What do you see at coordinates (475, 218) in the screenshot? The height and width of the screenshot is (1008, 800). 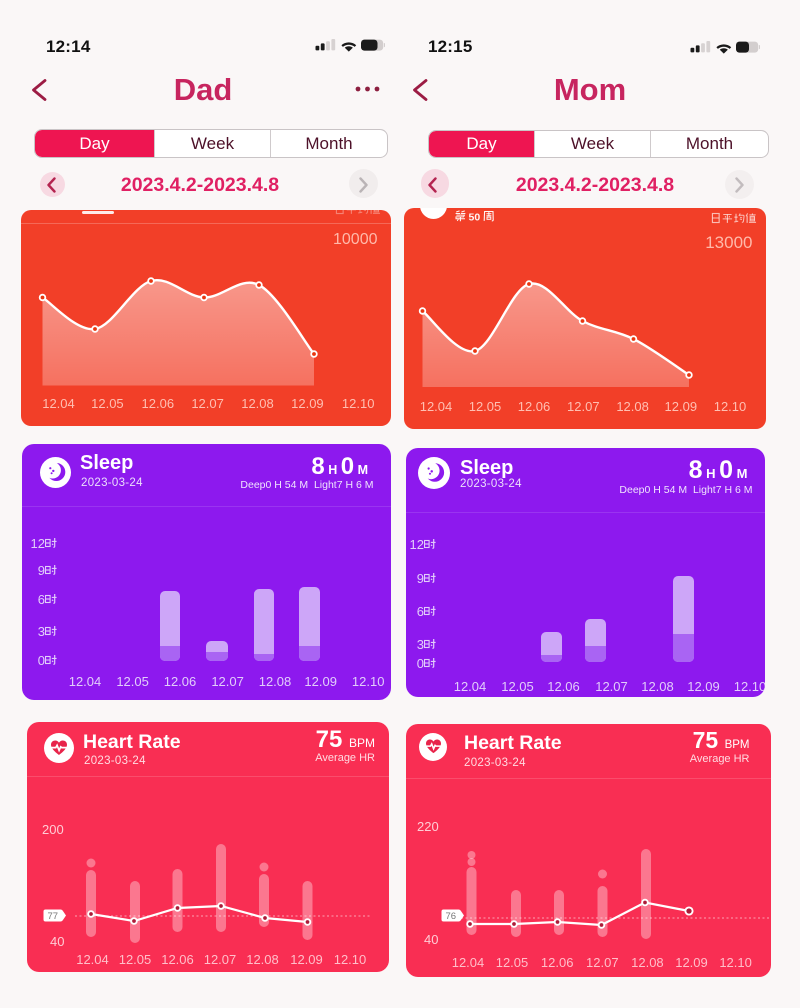 I see `svg-text: 50` at bounding box center [475, 218].